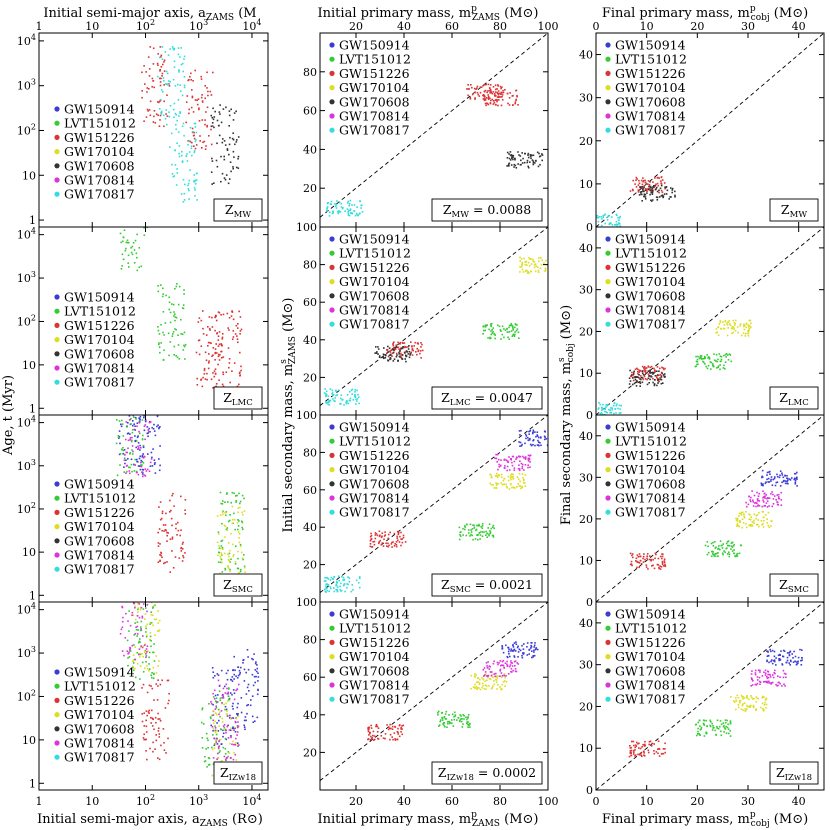 The image size is (830, 830). I want to click on legend-marker-gw170817, so click(608, 324).